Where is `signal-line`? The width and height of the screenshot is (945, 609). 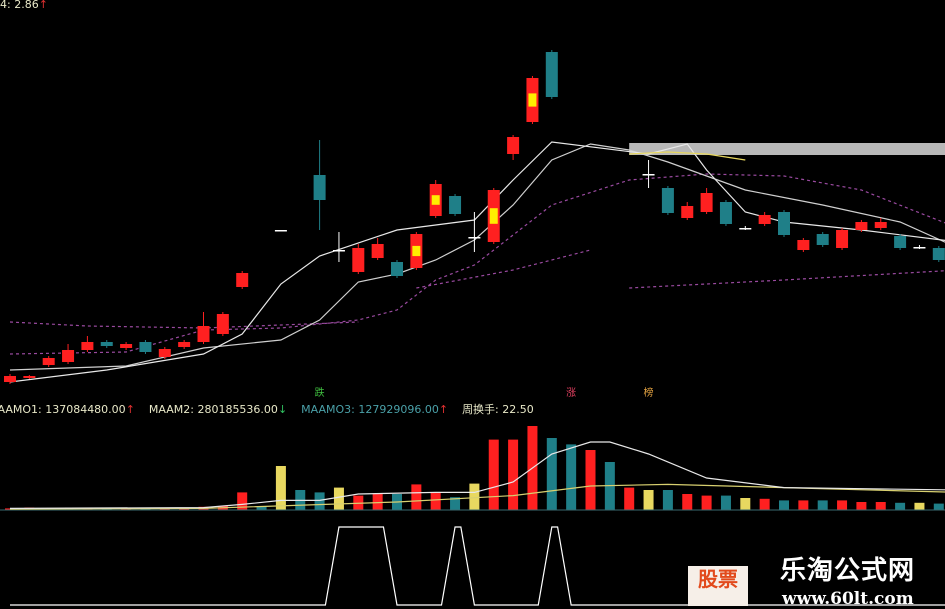 signal-line is located at coordinates (477, 566).